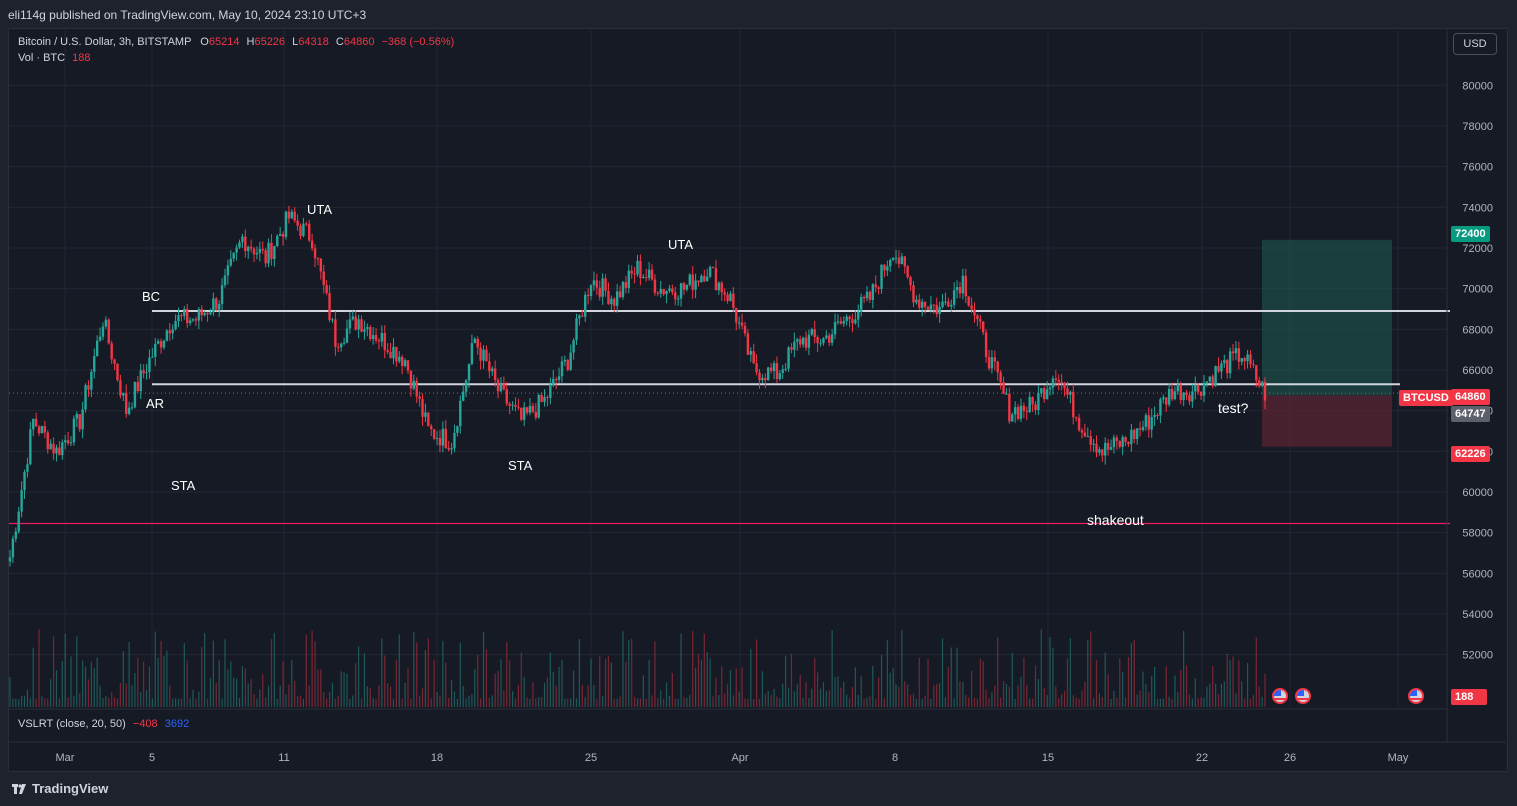 Image resolution: width=1517 pixels, height=806 pixels. Describe the element at coordinates (1477, 208) in the screenshot. I see `price-tick-label: 74000` at that location.